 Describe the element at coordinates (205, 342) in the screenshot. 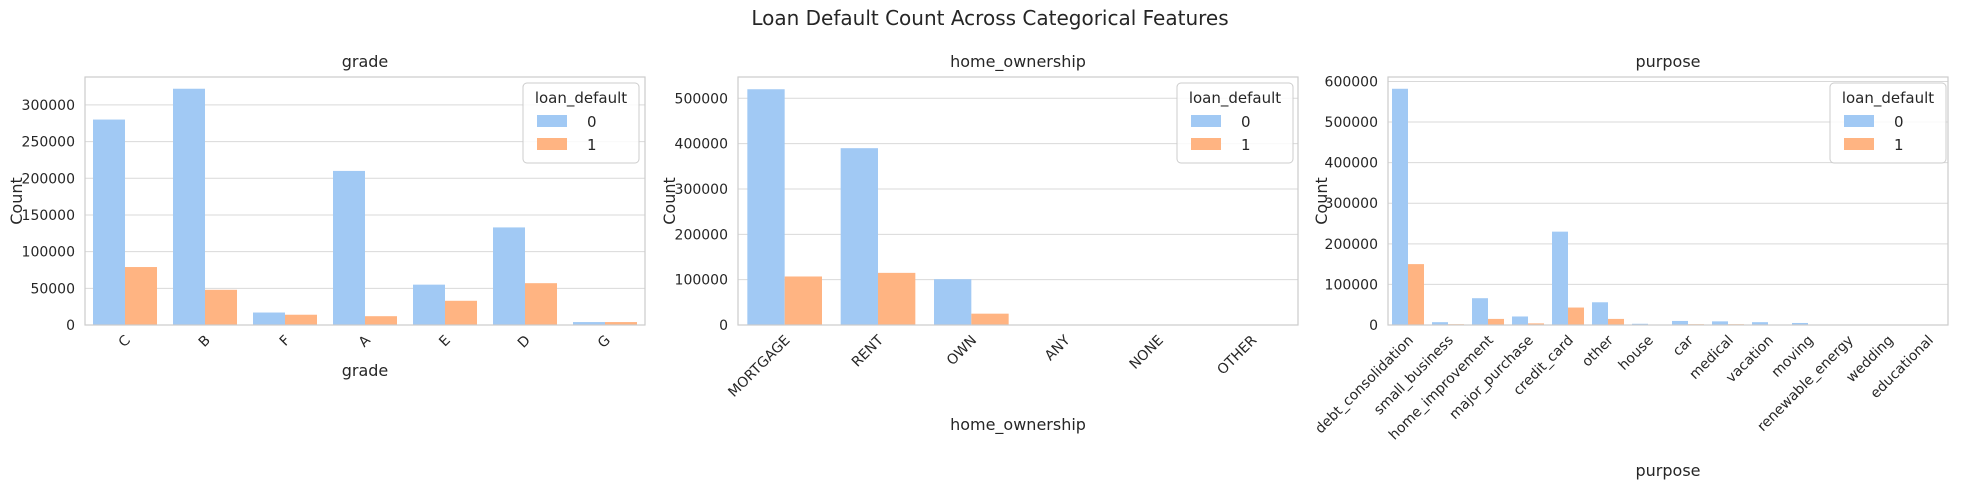

I see `x-tick-label: B` at that location.